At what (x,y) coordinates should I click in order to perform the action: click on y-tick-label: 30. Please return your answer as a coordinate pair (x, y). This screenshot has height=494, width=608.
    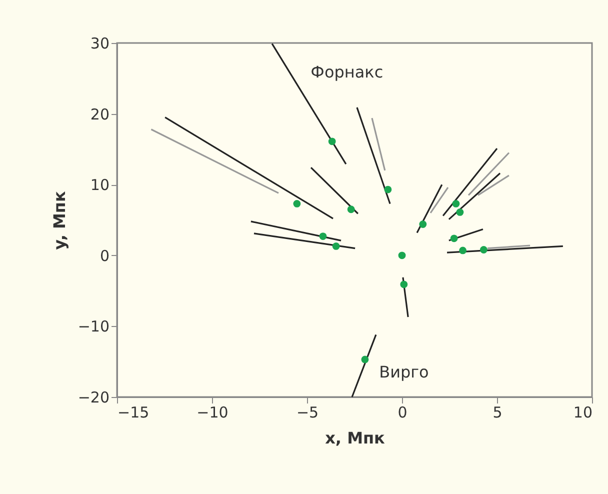
    Looking at the image, I should click on (100, 43).